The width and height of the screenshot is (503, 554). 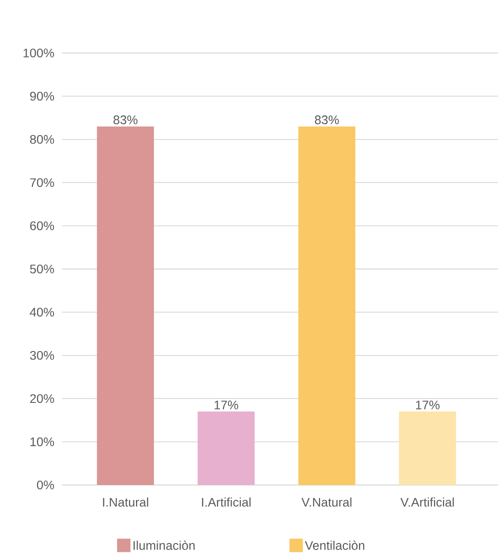 What do you see at coordinates (42, 441) in the screenshot?
I see `y-tick-label: 10%` at bounding box center [42, 441].